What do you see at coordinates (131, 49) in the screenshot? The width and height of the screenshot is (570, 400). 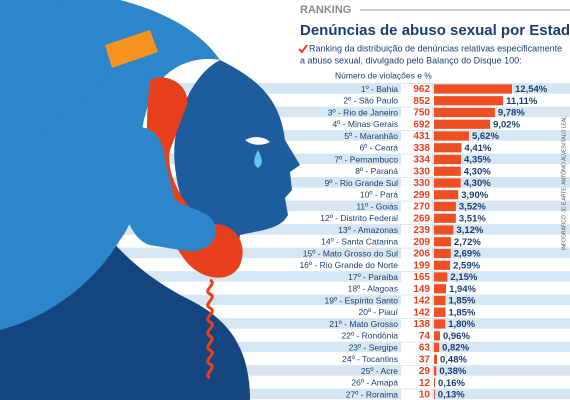 I see `hair-band` at bounding box center [131, 49].